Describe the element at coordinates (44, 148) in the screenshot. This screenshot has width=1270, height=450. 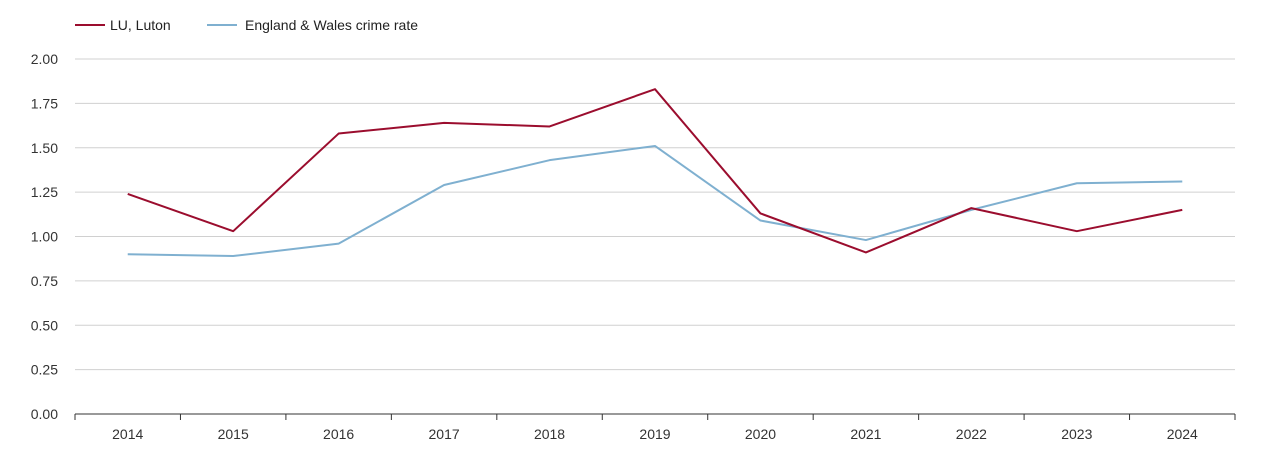
I see `y-tick-label: 1.50` at that location.